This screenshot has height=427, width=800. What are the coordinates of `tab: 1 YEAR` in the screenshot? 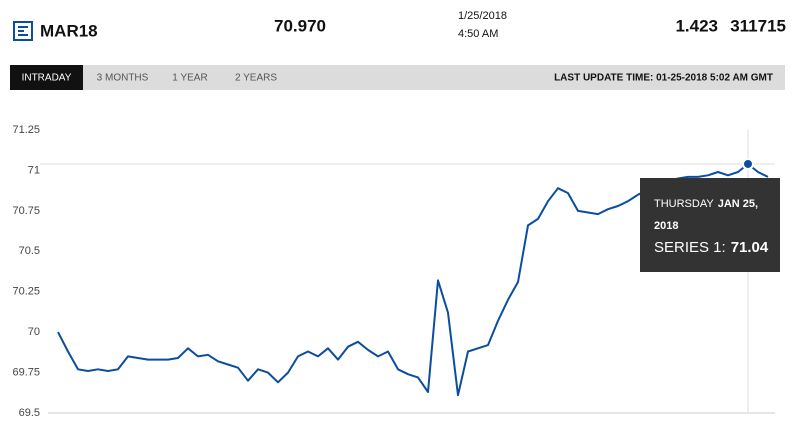 It's located at (189, 78).